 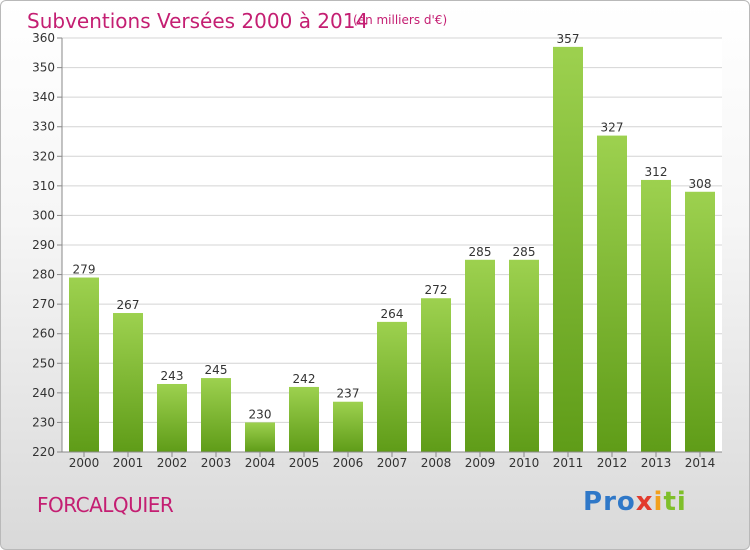 What do you see at coordinates (304, 379) in the screenshot?
I see `data-label: 242` at bounding box center [304, 379].